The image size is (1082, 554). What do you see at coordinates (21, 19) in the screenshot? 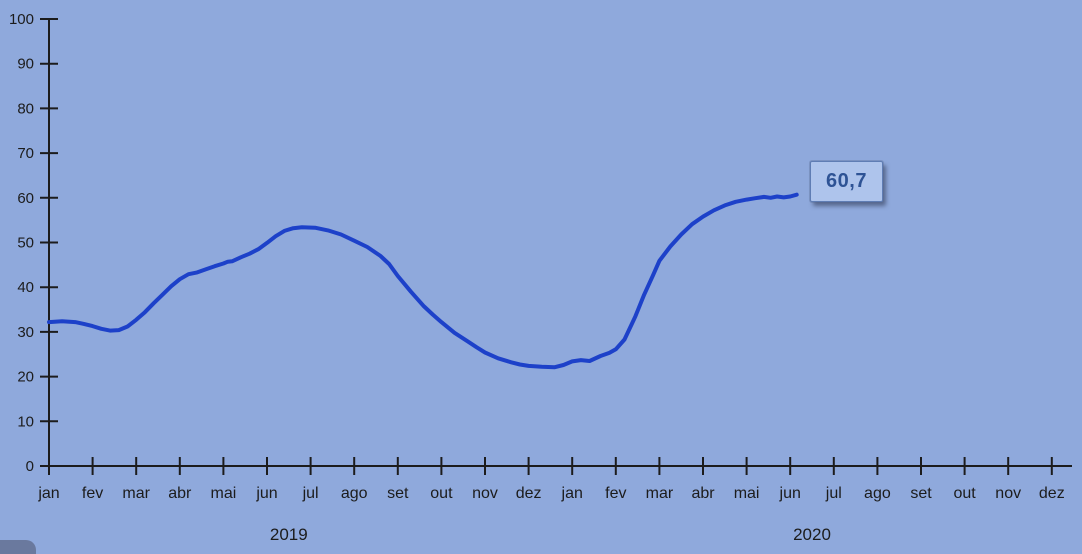
I see `y-tick-label: 100` at bounding box center [21, 19].